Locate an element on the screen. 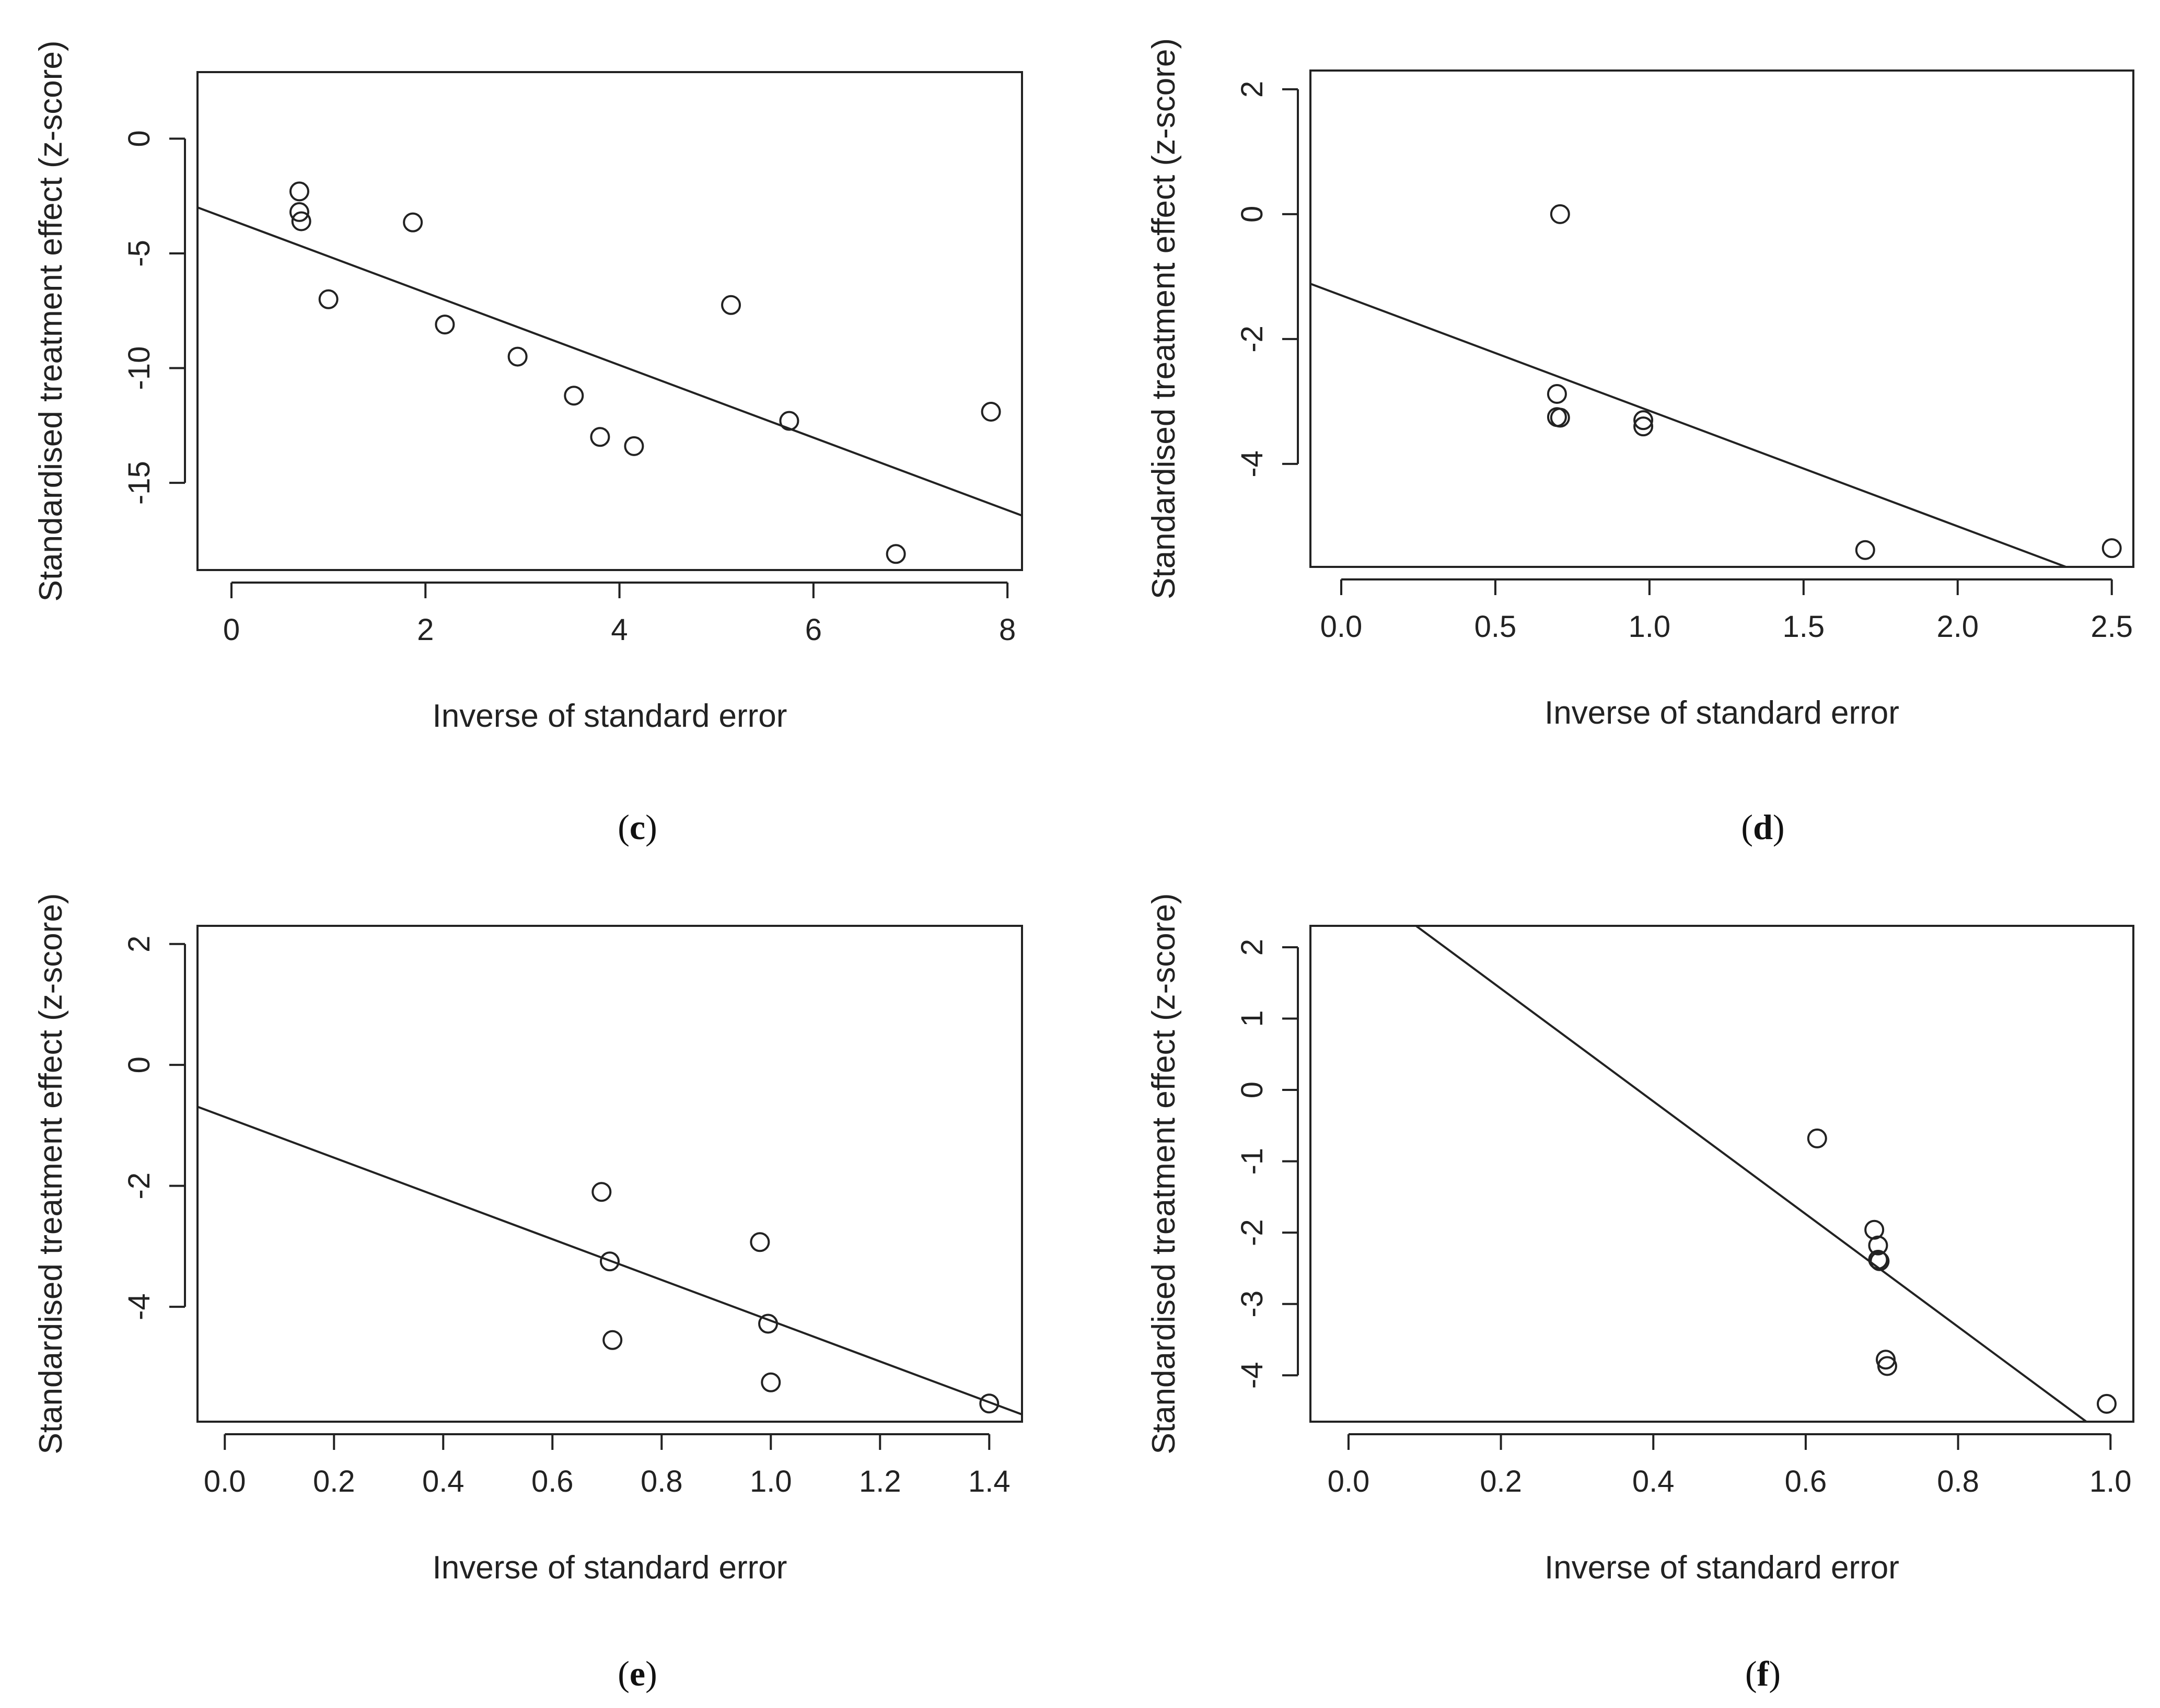 The image size is (2160, 1708). x-tick-label: 4 is located at coordinates (619, 630).